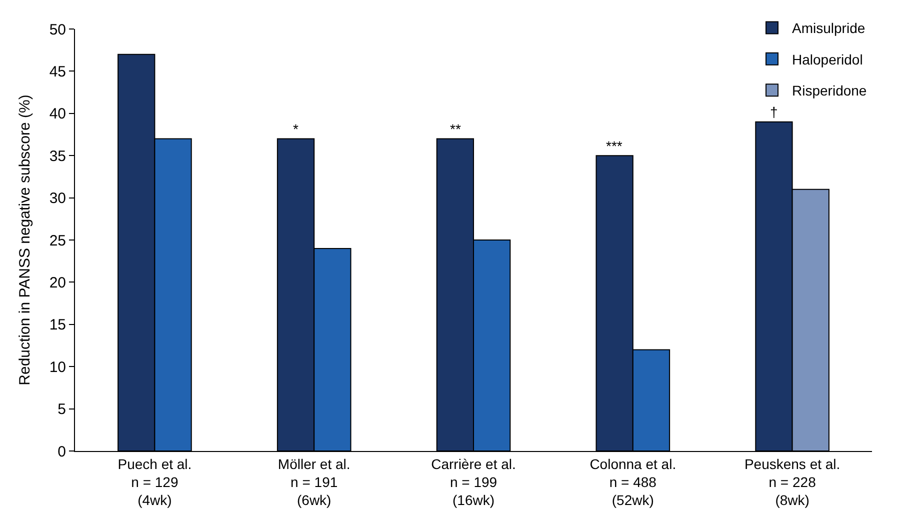 The height and width of the screenshot is (526, 897). I want to click on x-tick-label: Möller et al. n = 191 (6wk), so click(314, 482).